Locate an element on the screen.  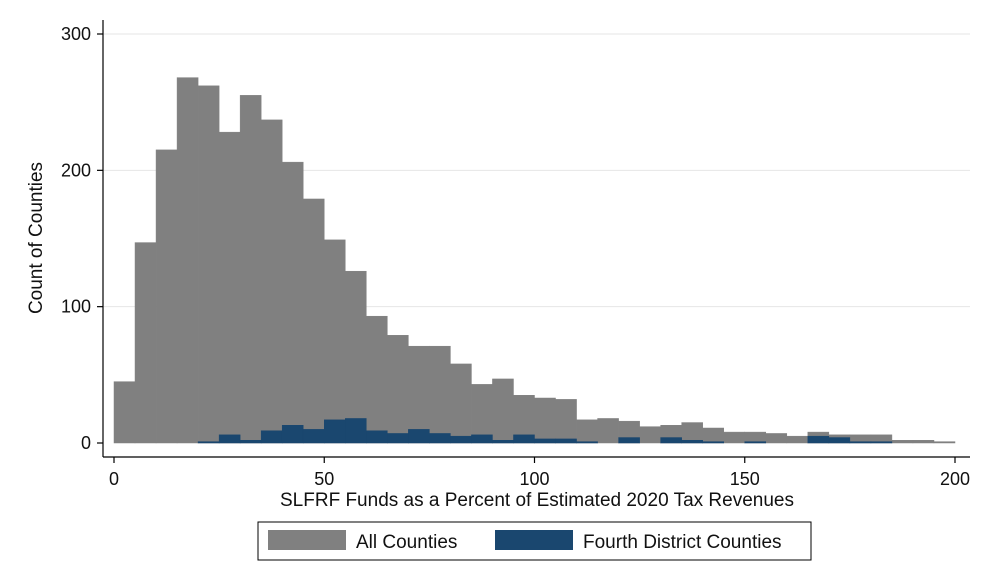
y-tick-label: 300 is located at coordinates (76, 34).